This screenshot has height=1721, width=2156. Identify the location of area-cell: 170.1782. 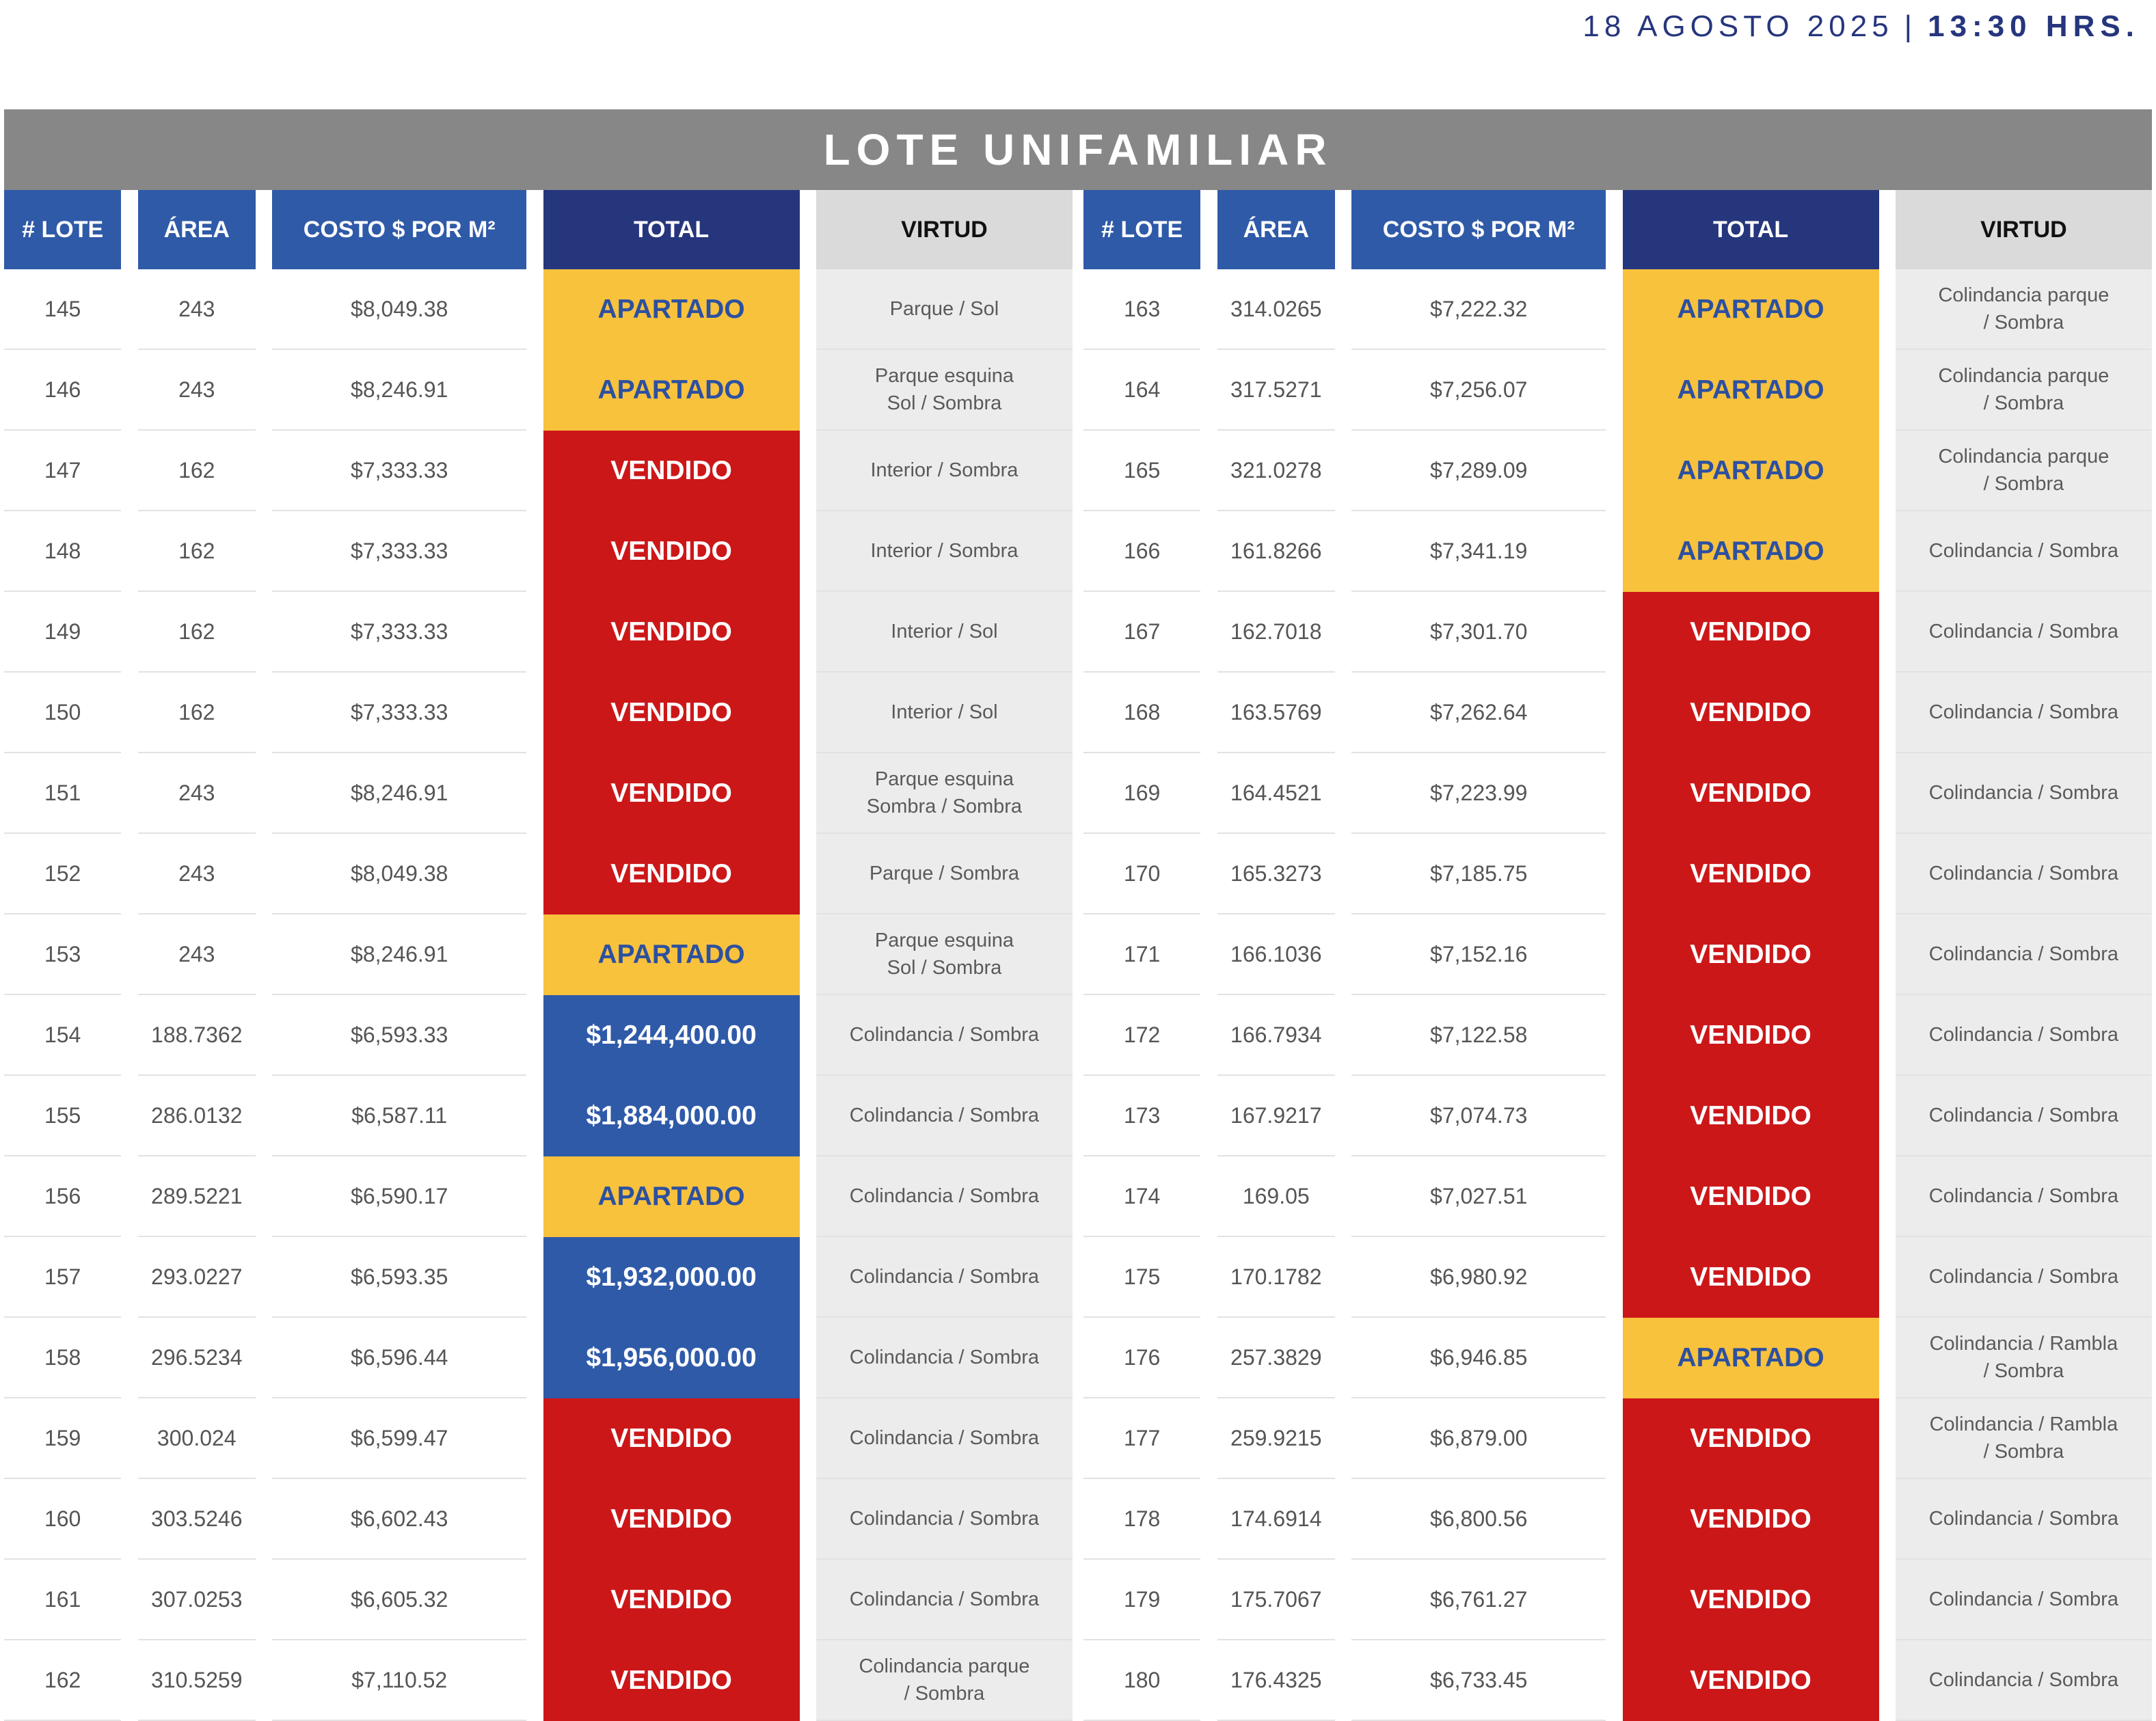
(1276, 1277).